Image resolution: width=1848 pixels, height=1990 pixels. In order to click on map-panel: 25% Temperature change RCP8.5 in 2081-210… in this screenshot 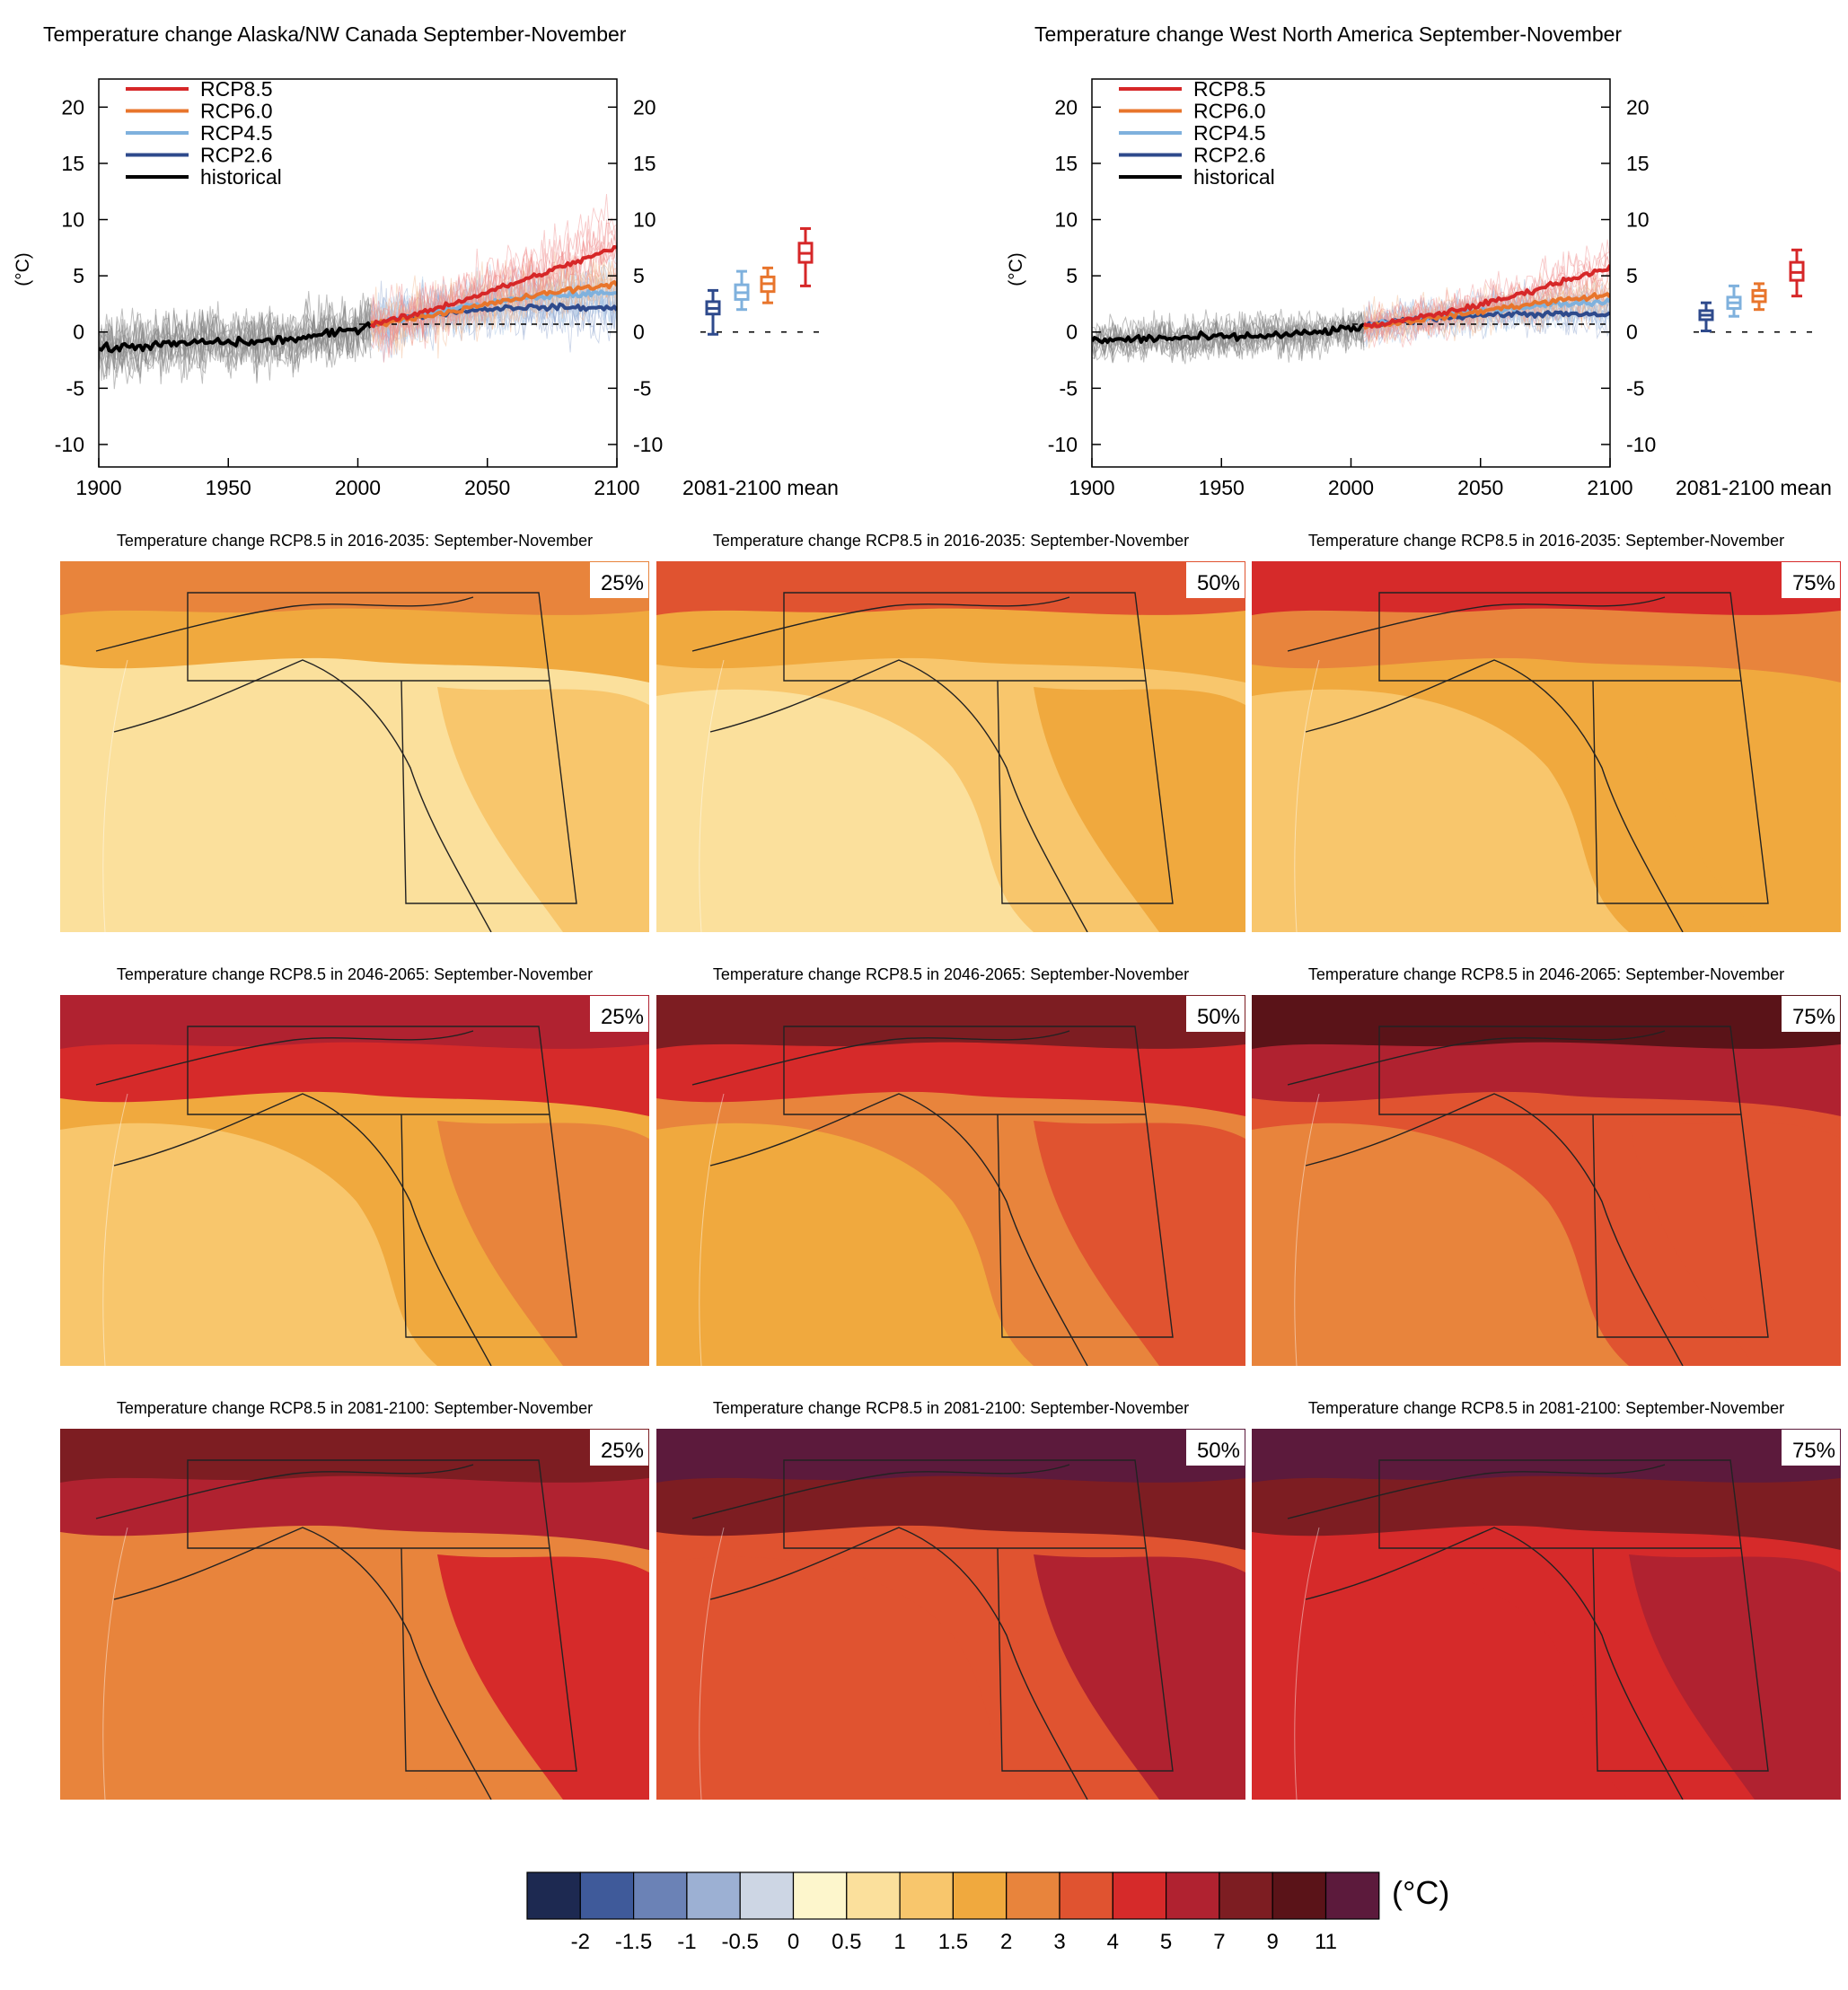, I will do `click(354, 1599)`.